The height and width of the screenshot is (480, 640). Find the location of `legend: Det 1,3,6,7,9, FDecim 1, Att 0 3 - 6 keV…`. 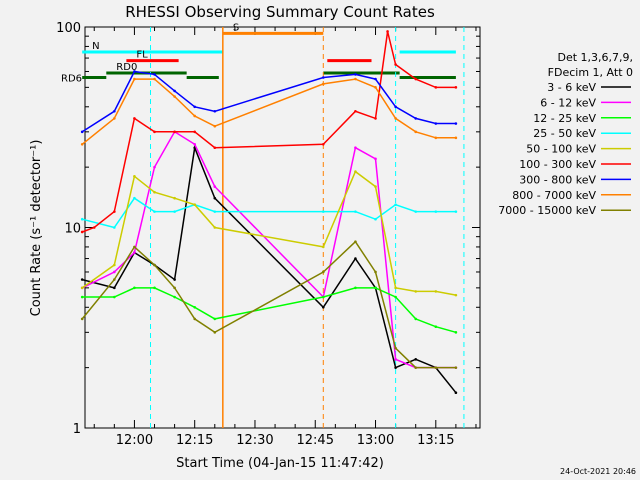

legend: Det 1,3,6,7,9, FDecim 1, Att 0 3 - 6 keV… is located at coordinates (565, 134).